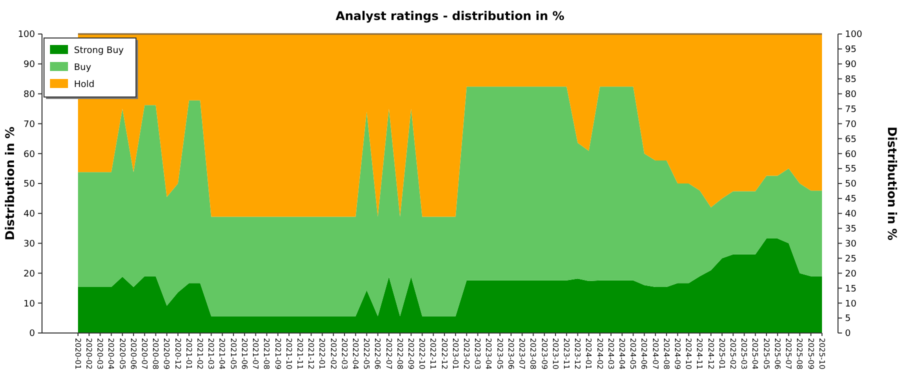  Describe the element at coordinates (30, 185) in the screenshot. I see `y-tick-label: 50` at that location.